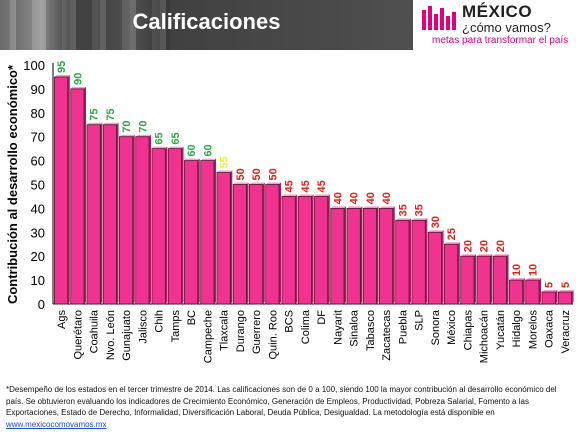 The height and width of the screenshot is (435, 580). Describe the element at coordinates (62, 319) in the screenshot. I see `x-tick-label: Ags` at that location.